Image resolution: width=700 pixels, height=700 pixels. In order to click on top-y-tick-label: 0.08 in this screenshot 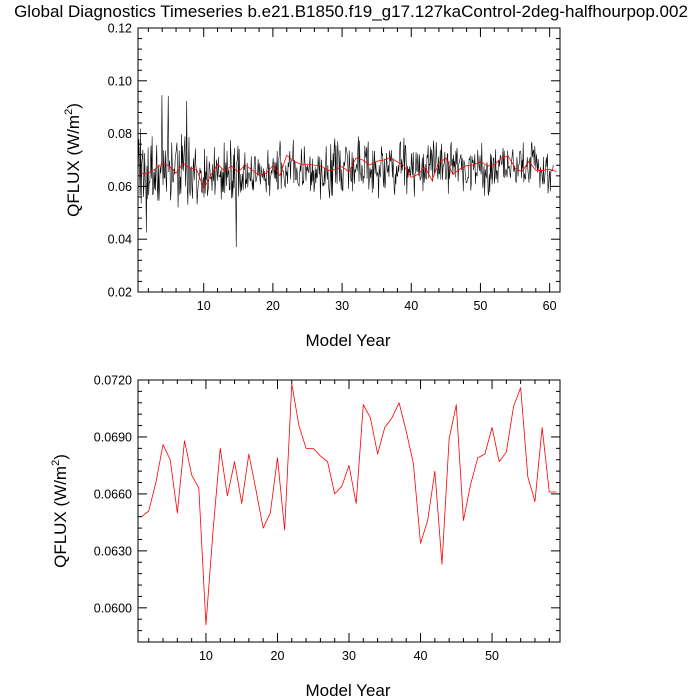, I will do `click(120, 134)`.